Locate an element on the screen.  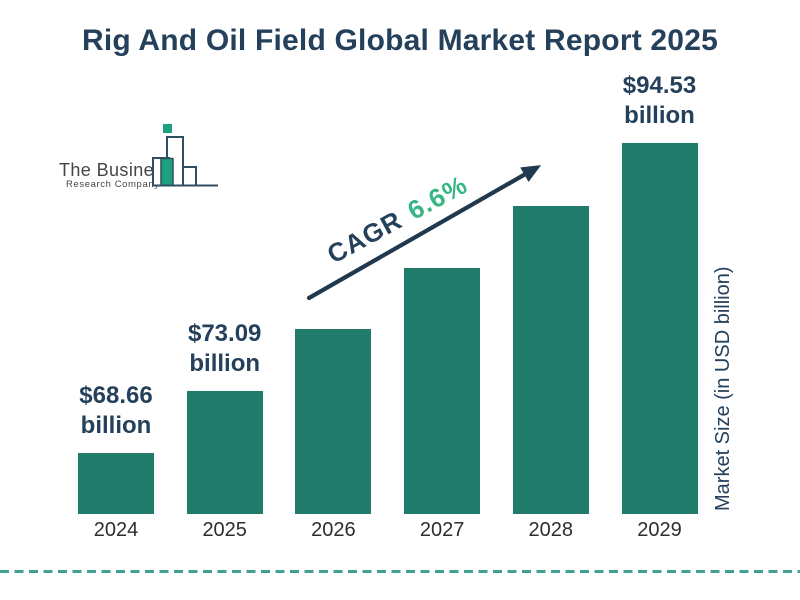
brand-subname: Research Company is located at coordinates (113, 184).